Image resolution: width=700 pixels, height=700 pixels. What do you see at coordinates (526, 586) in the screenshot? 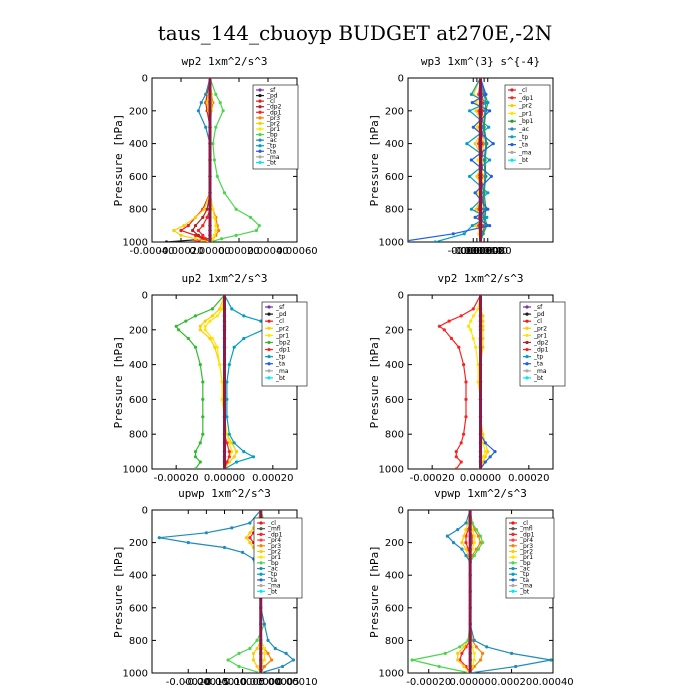
I see `legend-label: _ma` at bounding box center [526, 586].